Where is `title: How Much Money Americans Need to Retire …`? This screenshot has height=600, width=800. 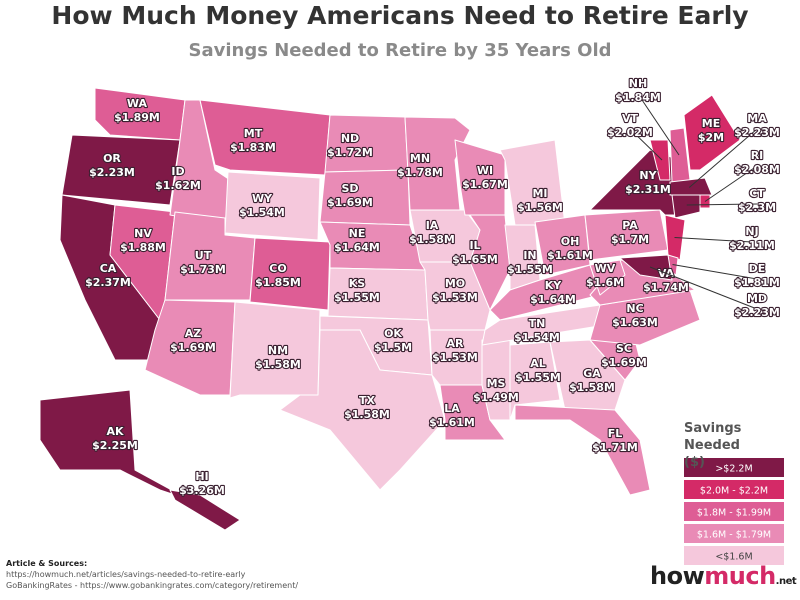 title: How Much Money Americans Need to Retire … is located at coordinates (399, 15).